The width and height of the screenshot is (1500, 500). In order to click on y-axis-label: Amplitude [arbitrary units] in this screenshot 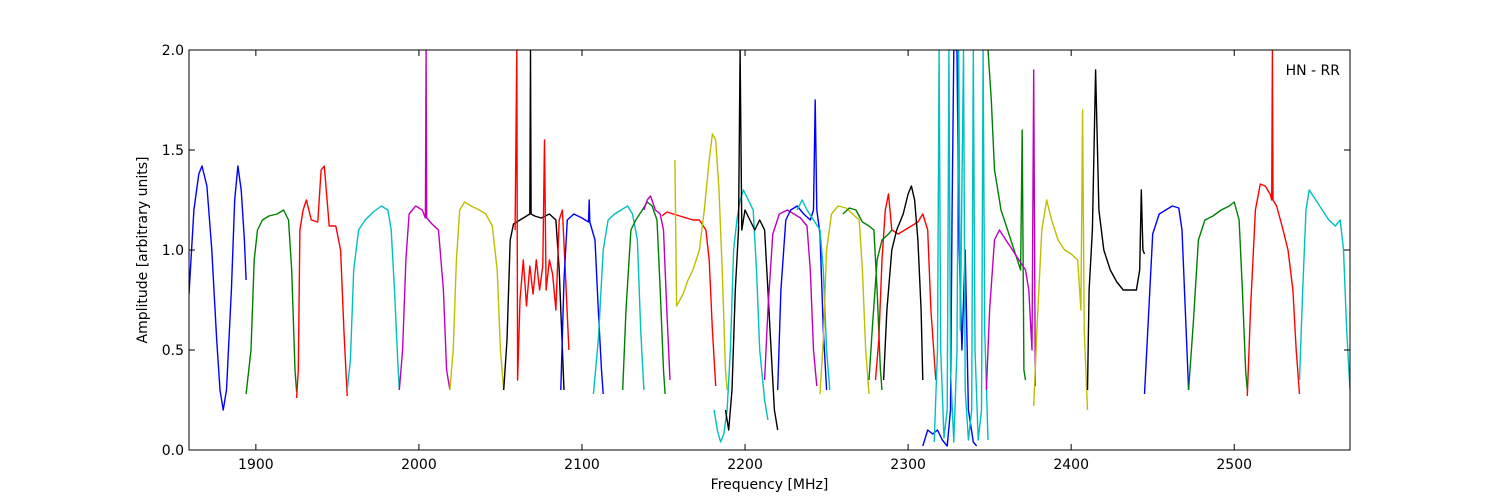, I will do `click(143, 250)`.